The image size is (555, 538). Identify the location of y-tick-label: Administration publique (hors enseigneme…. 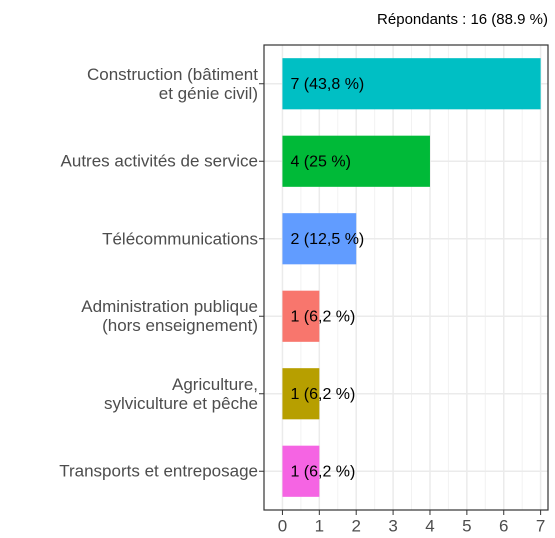
(169, 316).